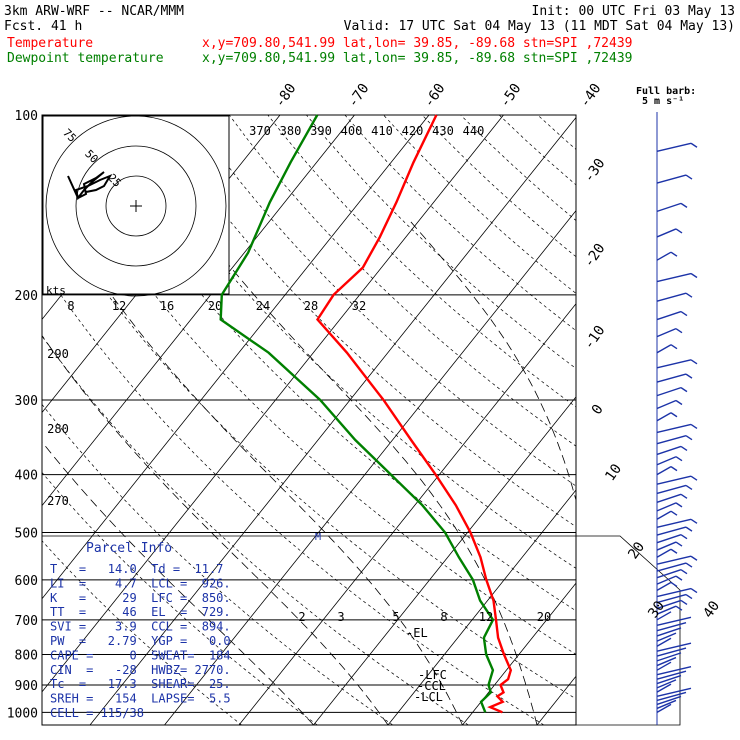 This screenshot has height=740, width=740. What do you see at coordinates (136, 569) in the screenshot?
I see `parcel-info-row: T = 14.0 Td = 11.7` at bounding box center [136, 569].